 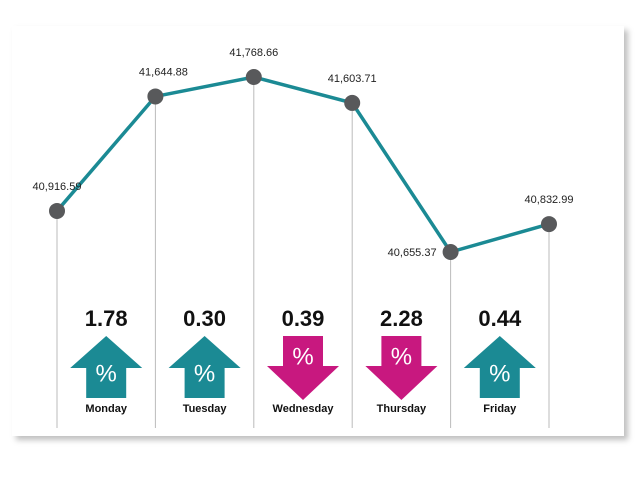 What do you see at coordinates (304, 409) in the screenshot?
I see `day-label: Wednesday` at bounding box center [304, 409].